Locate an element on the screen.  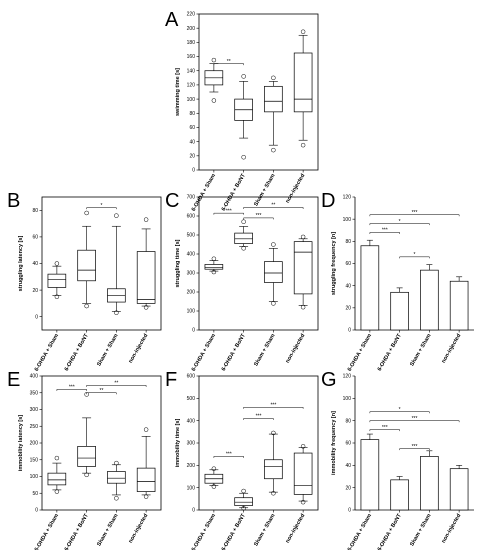
panel-letter: G is located at coordinates (329, 380).